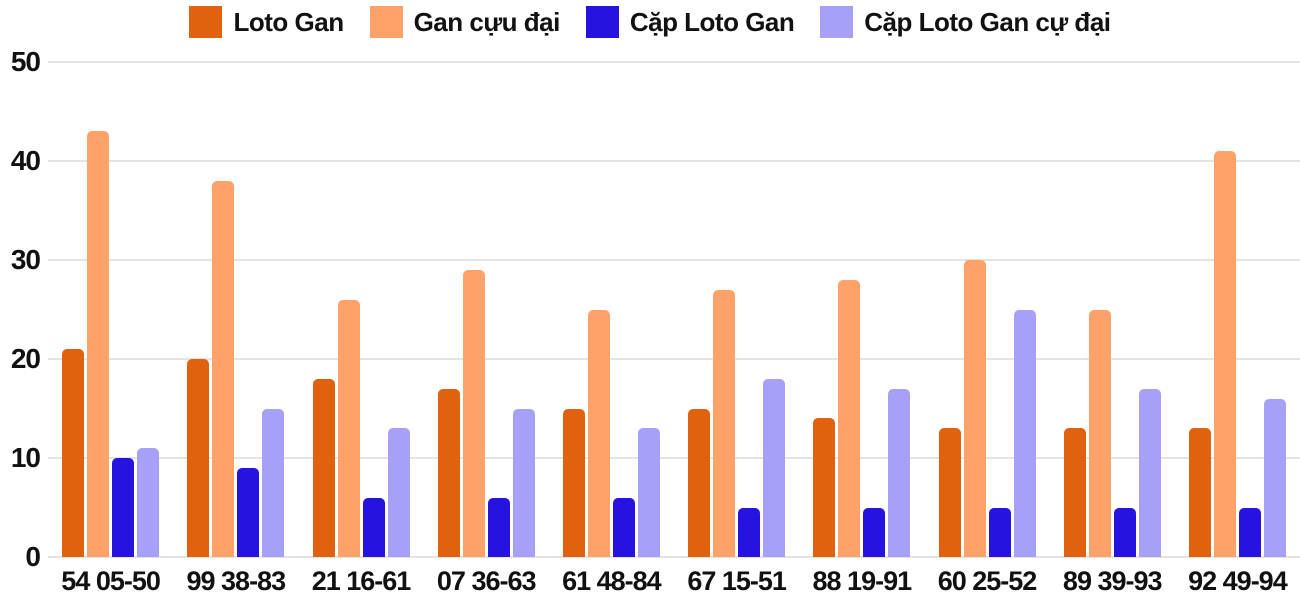 This screenshot has width=1300, height=600. I want to click on x-axis-label-88-19-91: 88 19-91, so click(862, 581).